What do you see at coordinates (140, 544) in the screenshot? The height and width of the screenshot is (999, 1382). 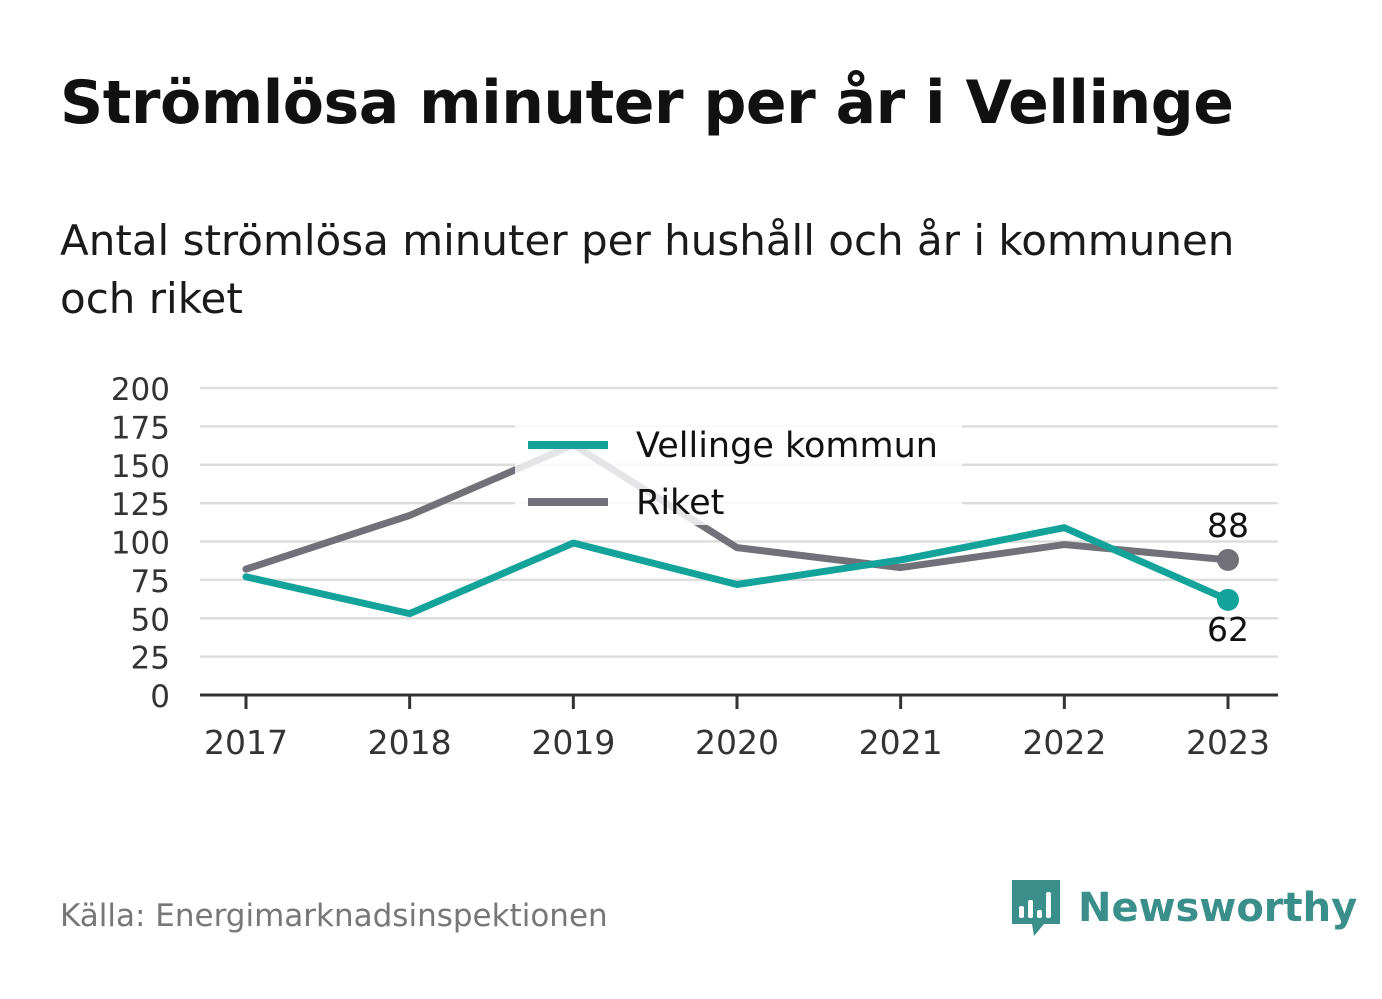 I see `y-tick-label: 100` at bounding box center [140, 544].